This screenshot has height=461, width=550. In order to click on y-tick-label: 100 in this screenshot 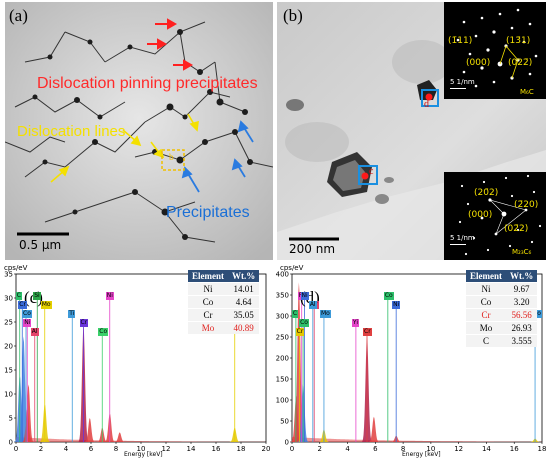, I will do `click(282, 401)`.